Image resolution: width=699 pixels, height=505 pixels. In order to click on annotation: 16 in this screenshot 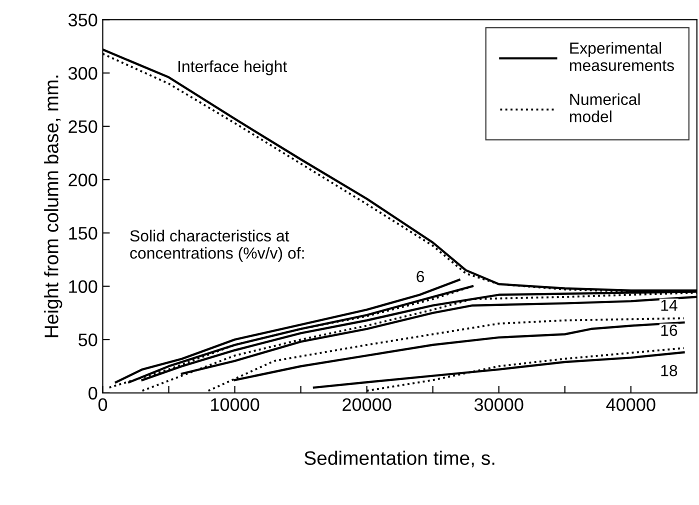, I will do `click(669, 330)`.